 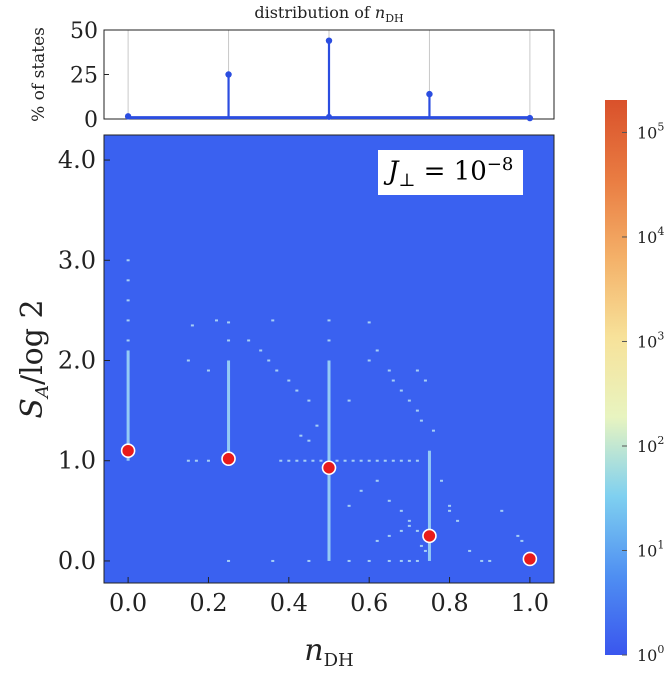 I want to click on ytick-label: 3.0, so click(x=77, y=260).